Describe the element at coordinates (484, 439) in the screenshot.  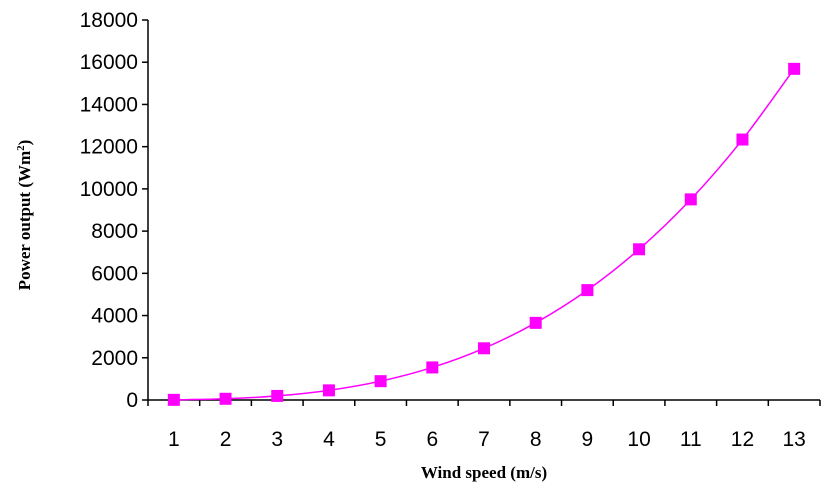
I see `x-tick-label: 7` at that location.